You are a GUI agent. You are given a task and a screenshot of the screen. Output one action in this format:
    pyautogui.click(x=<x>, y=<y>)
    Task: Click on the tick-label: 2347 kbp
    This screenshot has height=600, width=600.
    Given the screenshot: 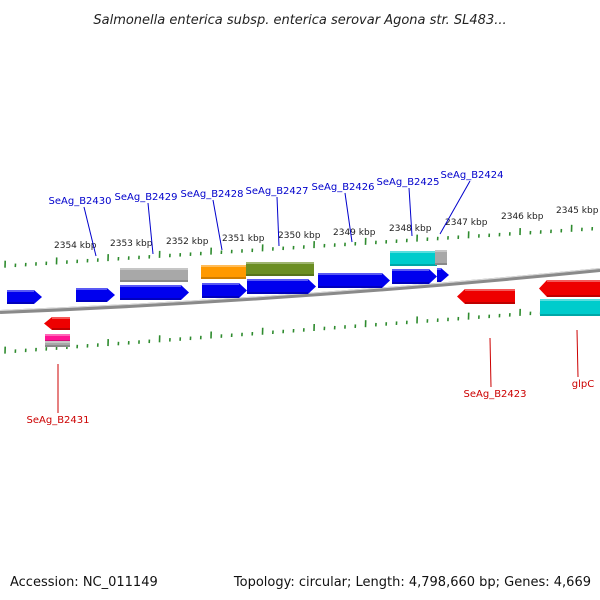 What is the action you would take?
    pyautogui.click(x=466, y=223)
    